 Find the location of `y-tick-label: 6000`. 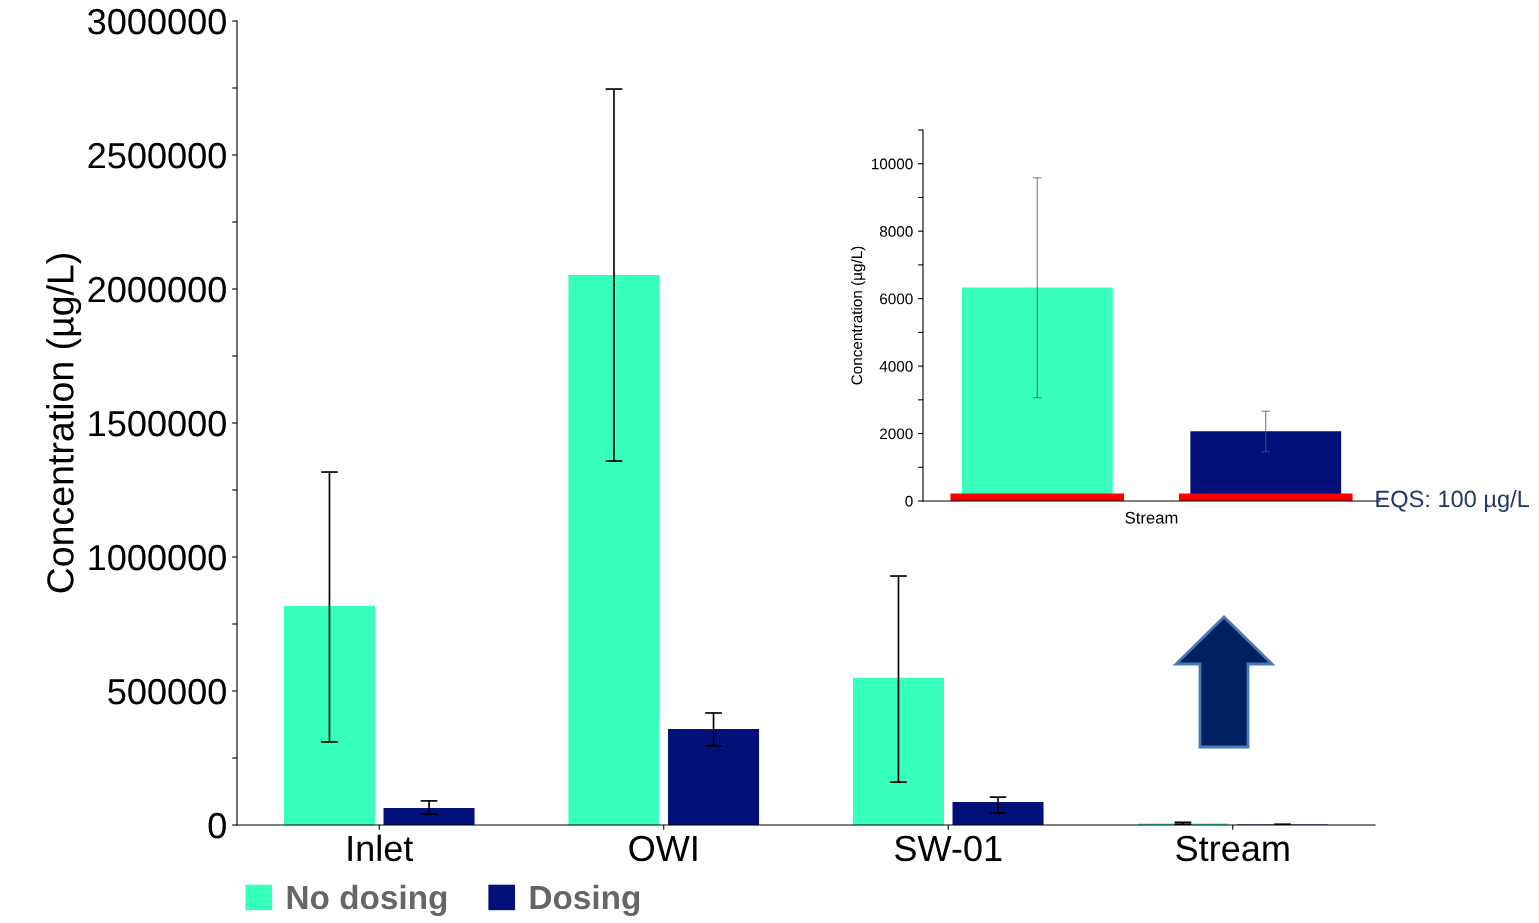

y-tick-label: 6000 is located at coordinates (896, 299).